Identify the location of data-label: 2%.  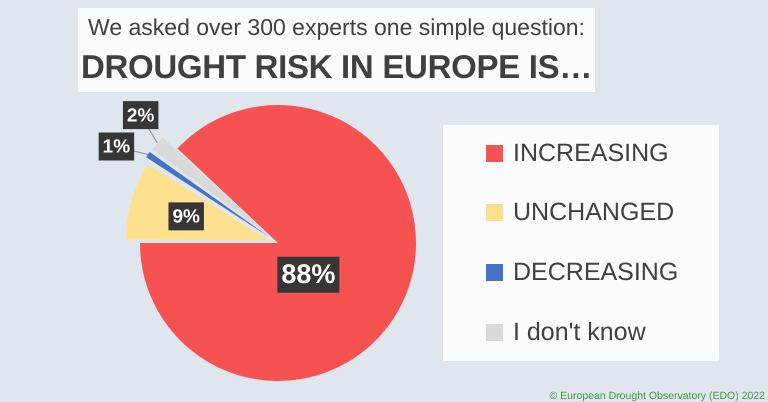
(140, 115).